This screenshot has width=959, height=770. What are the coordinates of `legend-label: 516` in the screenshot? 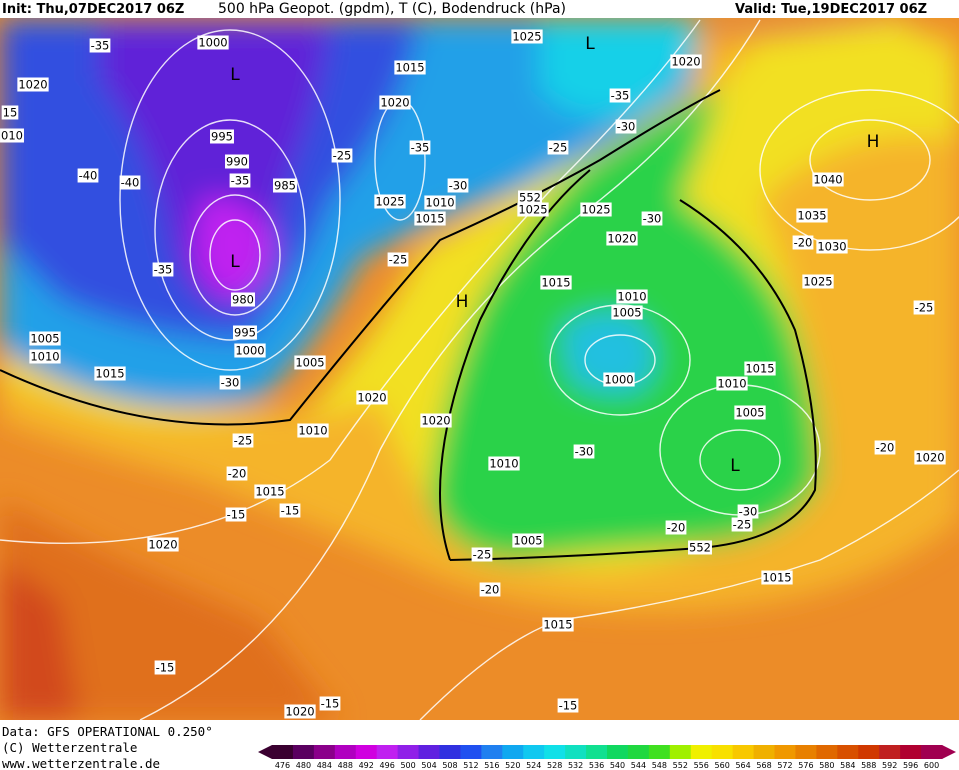 It's located at (491, 765).